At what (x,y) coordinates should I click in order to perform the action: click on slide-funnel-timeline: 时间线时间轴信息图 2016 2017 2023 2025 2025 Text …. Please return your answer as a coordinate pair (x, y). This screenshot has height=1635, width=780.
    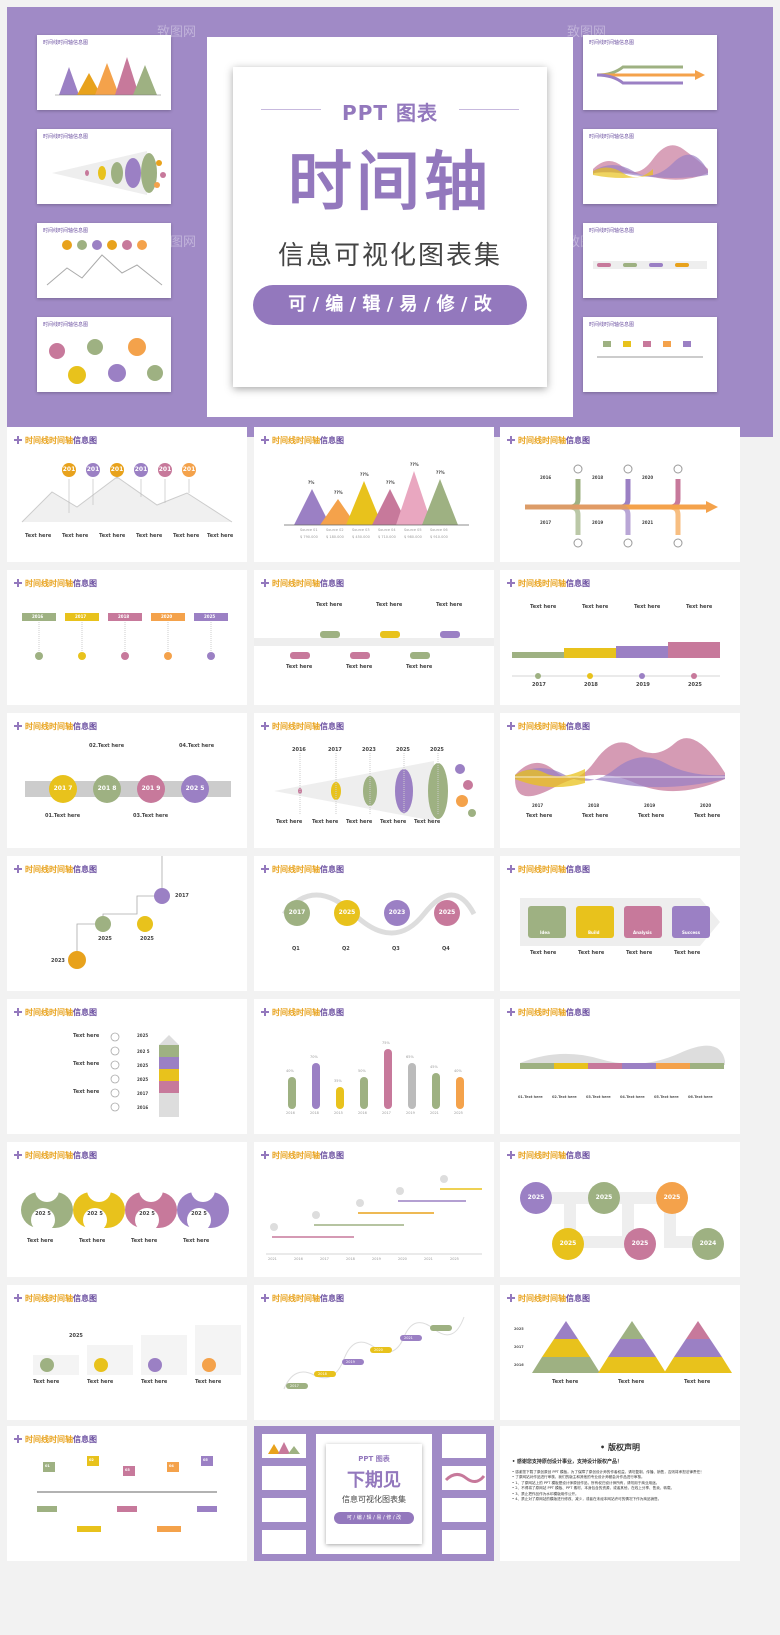
    Looking at the image, I should click on (374, 780).